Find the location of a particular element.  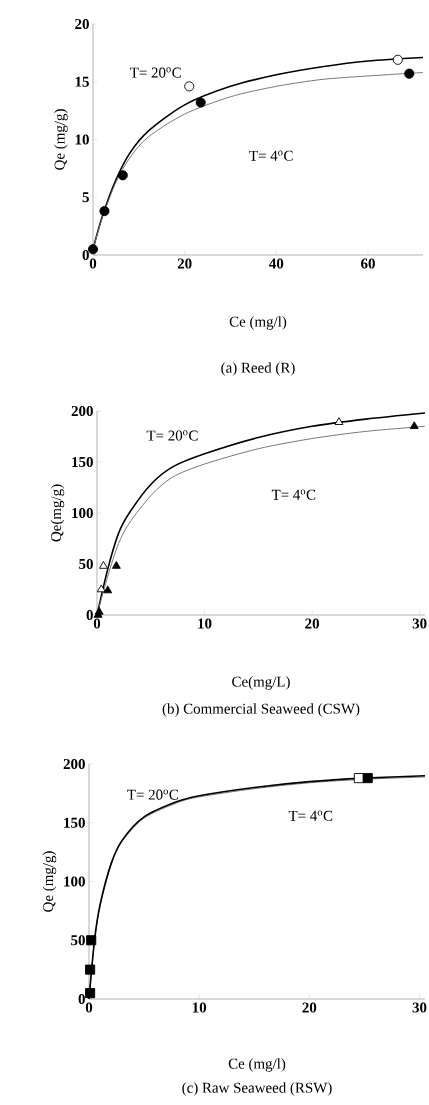

x-tick-label: 60 is located at coordinates (368, 263).